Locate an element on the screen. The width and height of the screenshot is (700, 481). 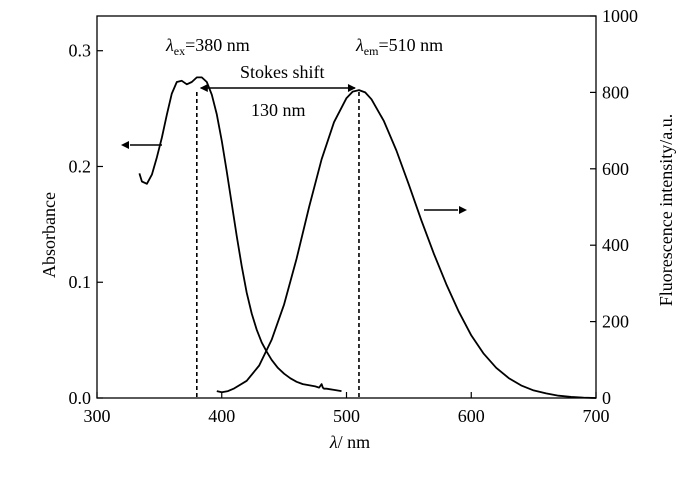
y-right-tick-label: 200 is located at coordinates (615, 322).